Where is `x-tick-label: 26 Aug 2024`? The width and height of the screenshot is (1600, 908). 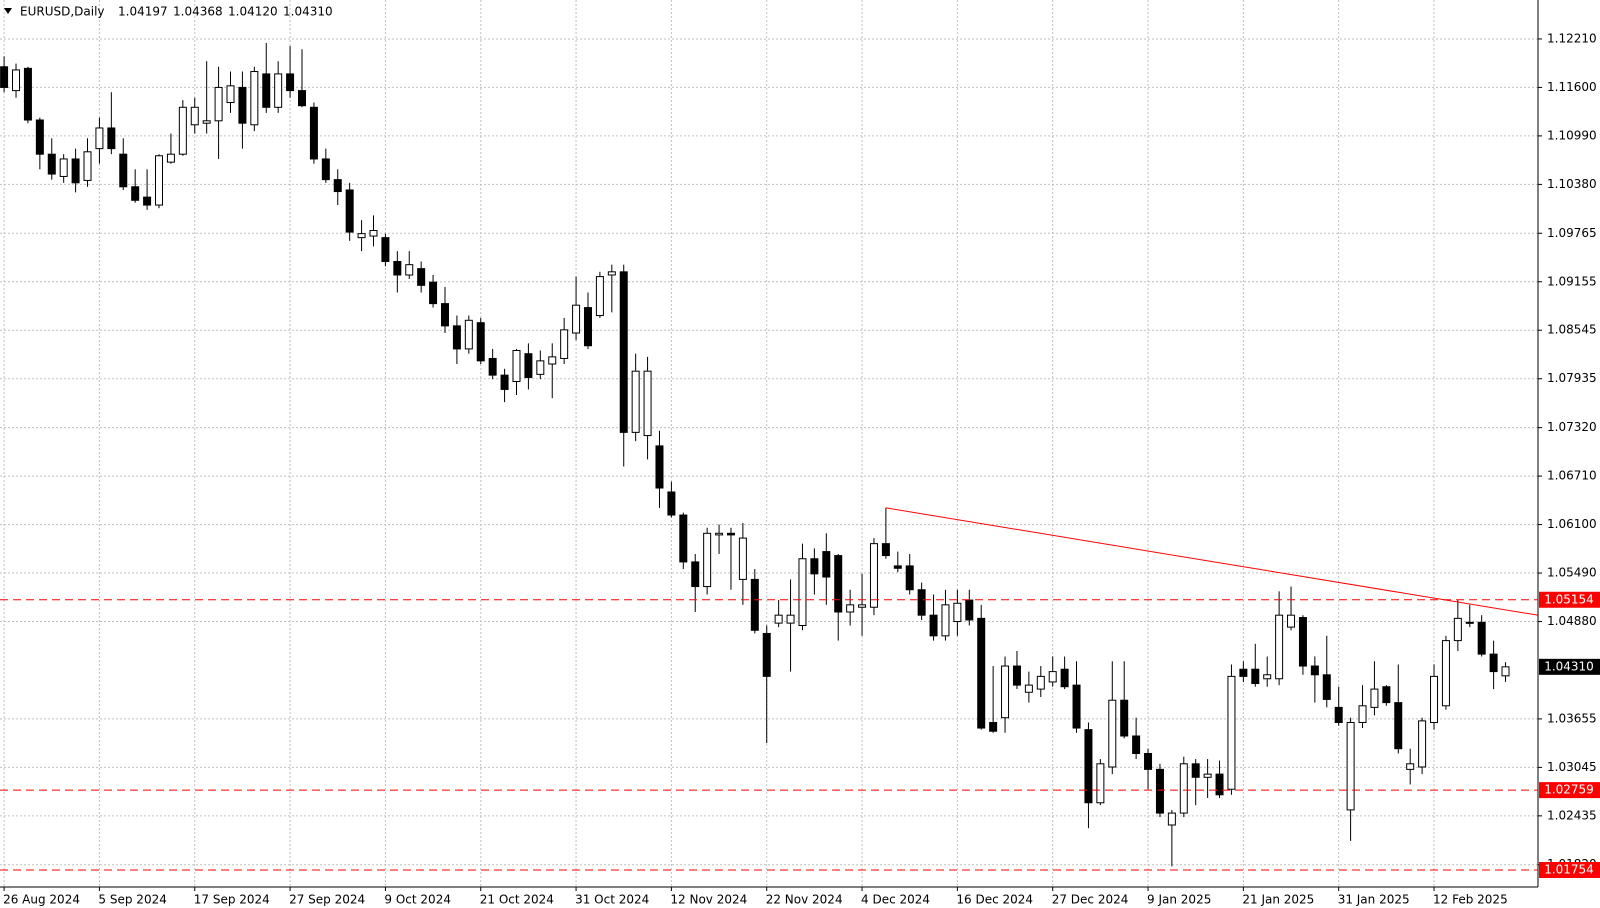 x-tick-label: 26 Aug 2024 is located at coordinates (41, 900).